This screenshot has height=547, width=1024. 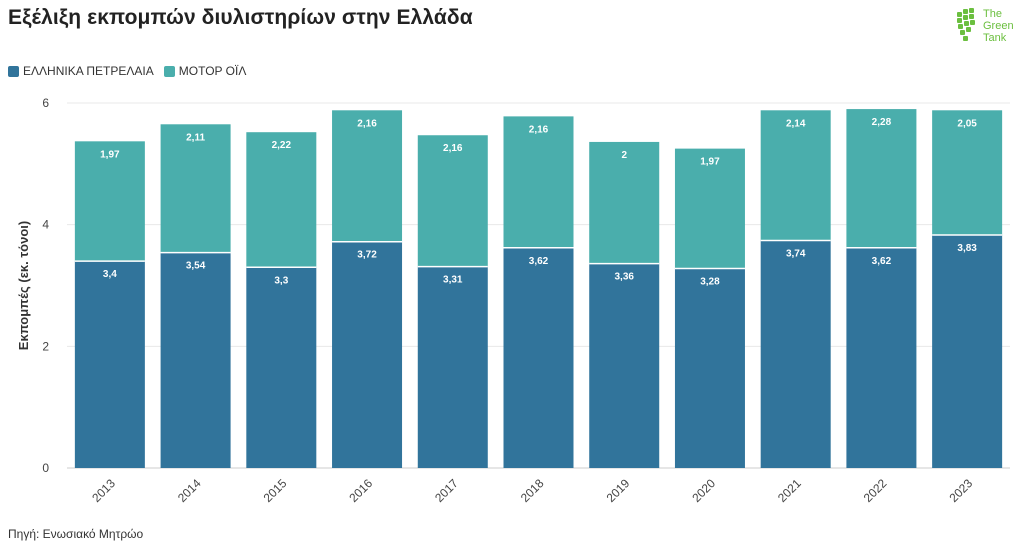 I want to click on data-label: 2,22, so click(x=282, y=145).